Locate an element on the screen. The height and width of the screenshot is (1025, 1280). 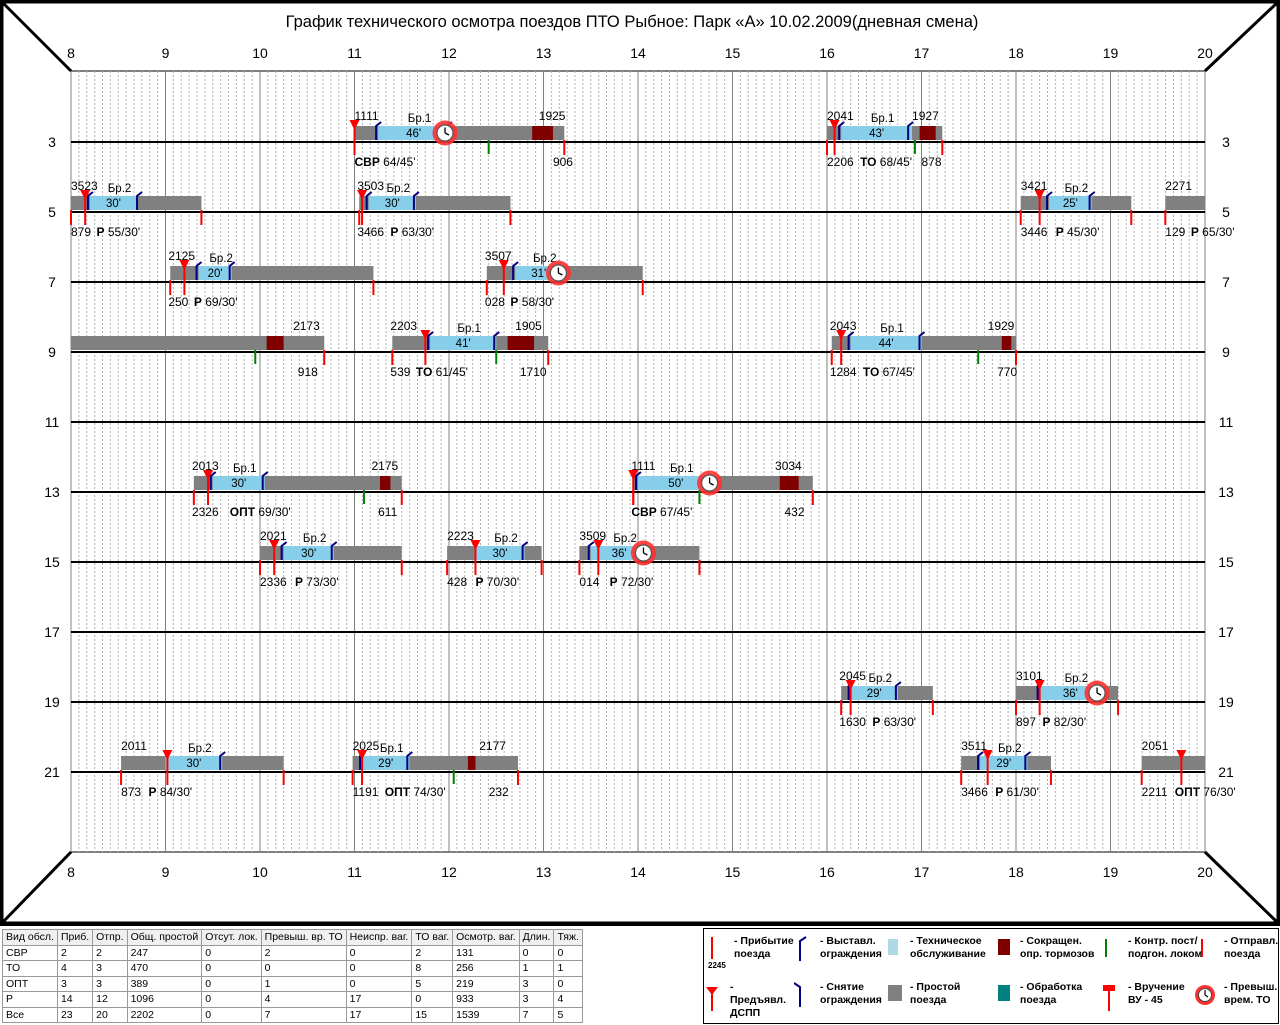
service-duration-label: 25' is located at coordinates (1070, 204).